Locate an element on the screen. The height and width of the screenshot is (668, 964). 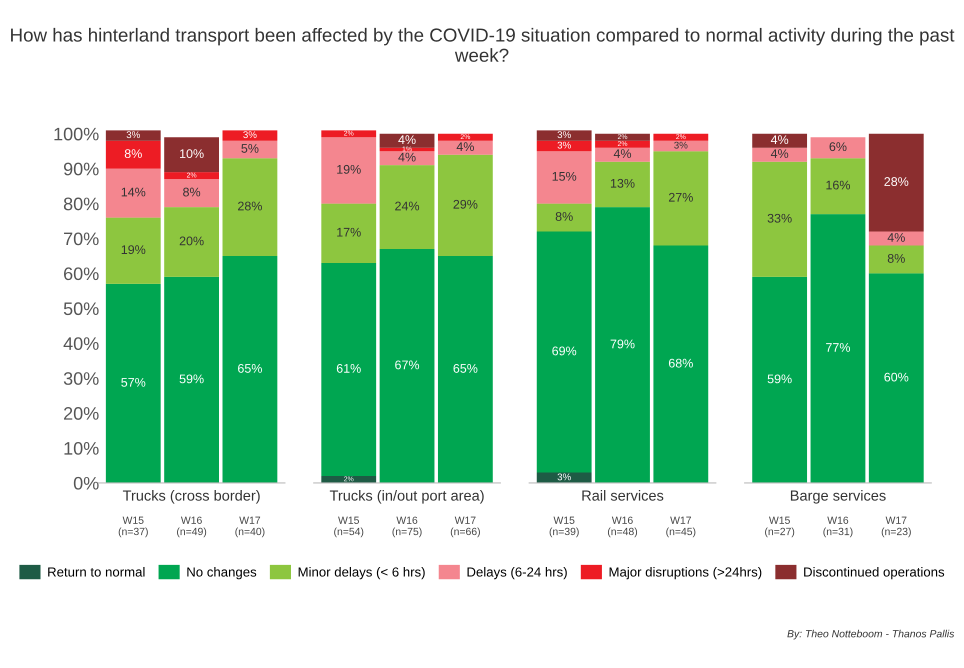
y-tick-label: 20% is located at coordinates (81, 413).